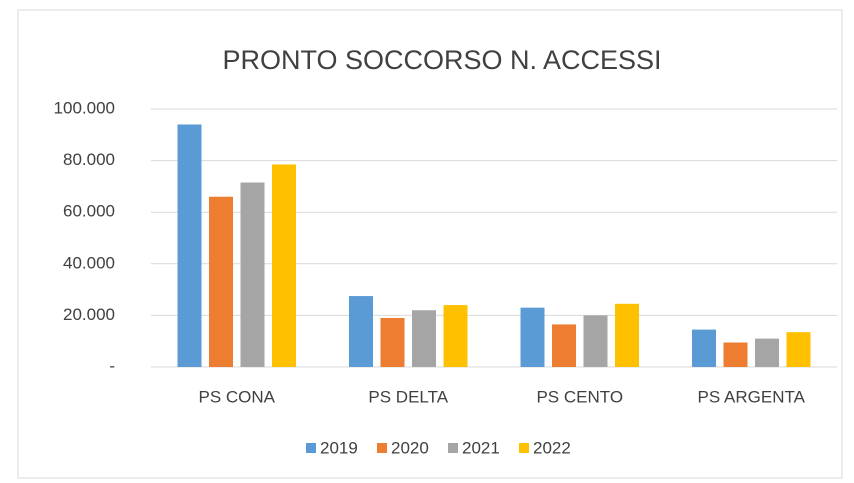 The image size is (854, 483). Describe the element at coordinates (89, 159) in the screenshot. I see `y-tick-label: 80.000` at that location.